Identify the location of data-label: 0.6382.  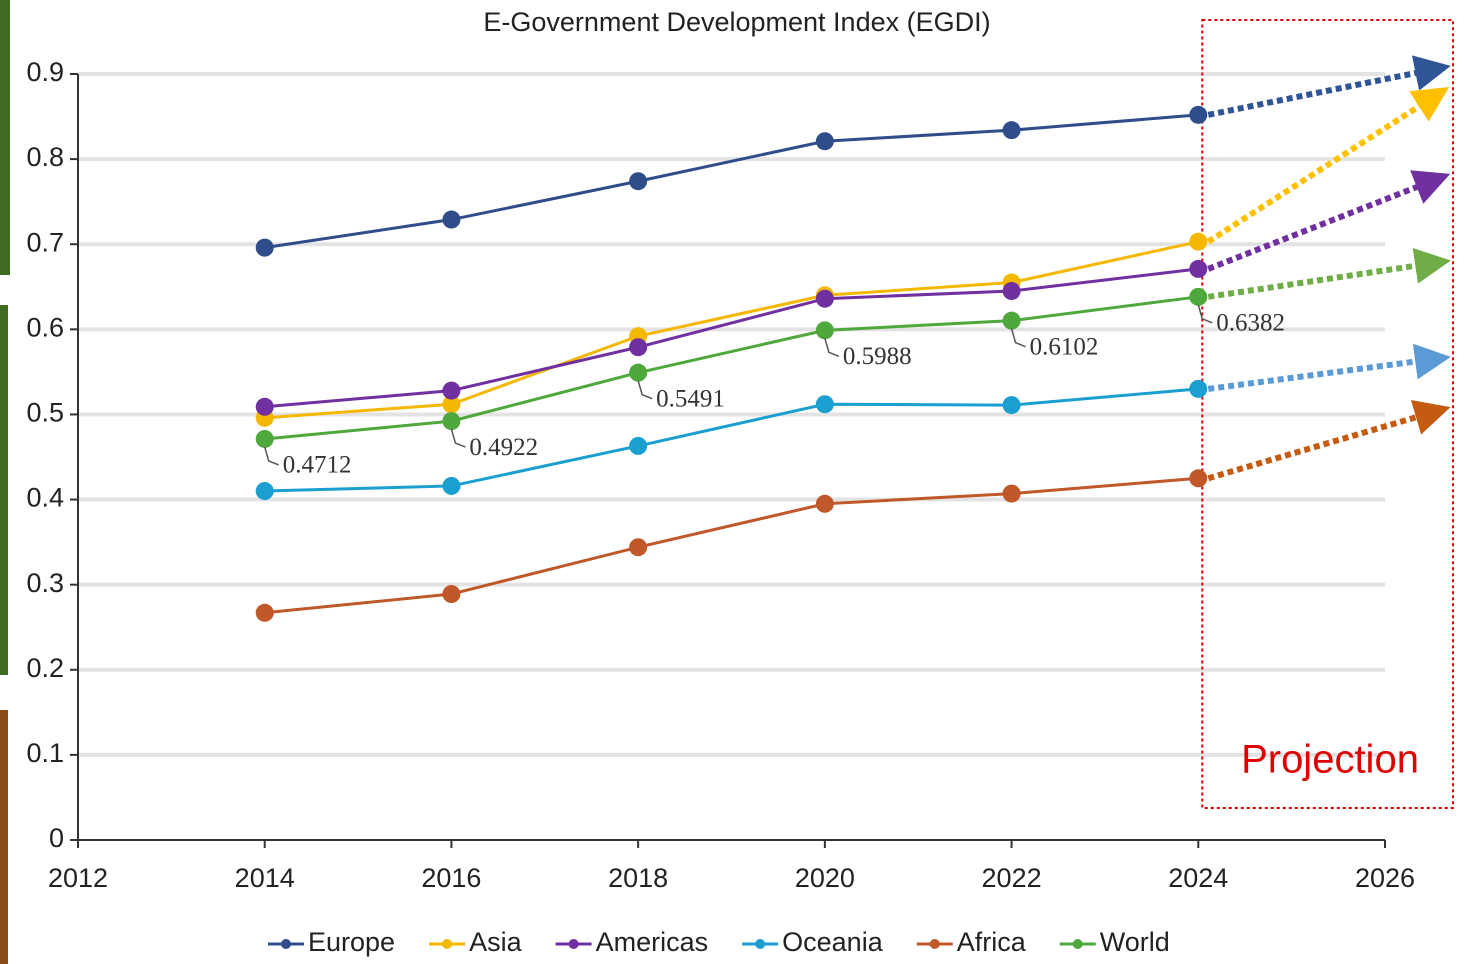
(1250, 323).